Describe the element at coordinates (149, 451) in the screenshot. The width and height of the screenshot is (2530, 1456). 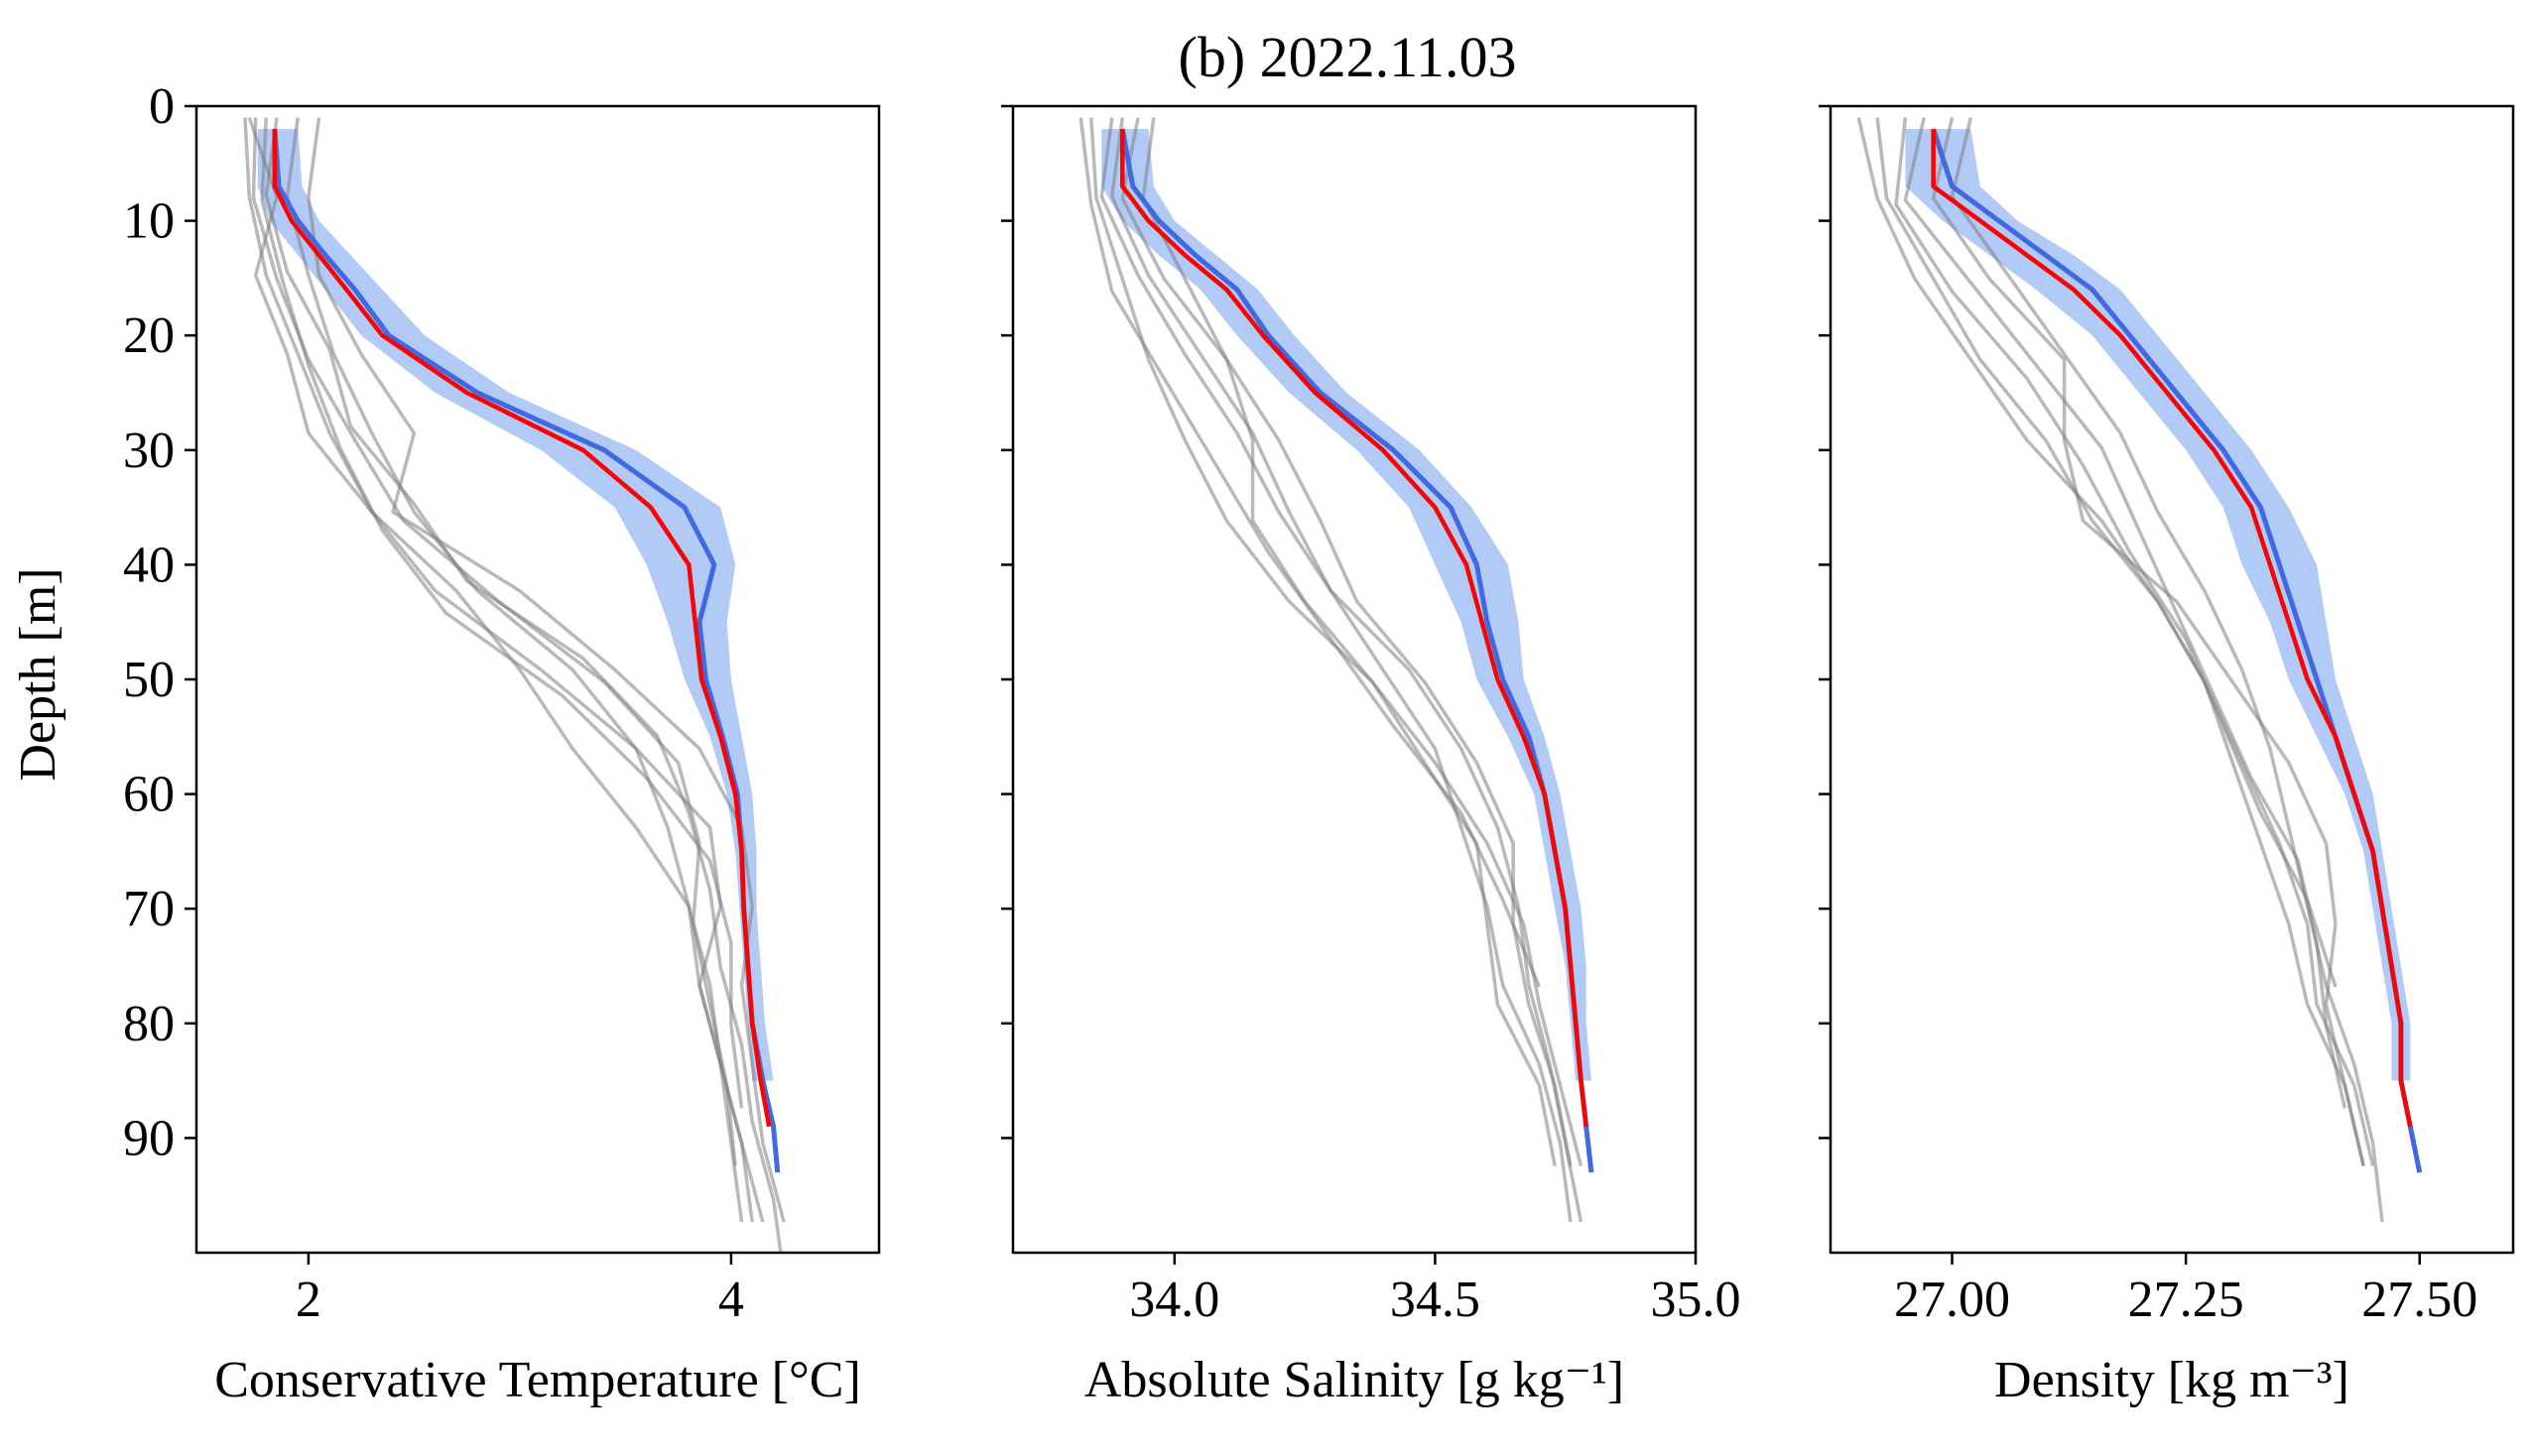
I see `y-tick-label: 30` at that location.